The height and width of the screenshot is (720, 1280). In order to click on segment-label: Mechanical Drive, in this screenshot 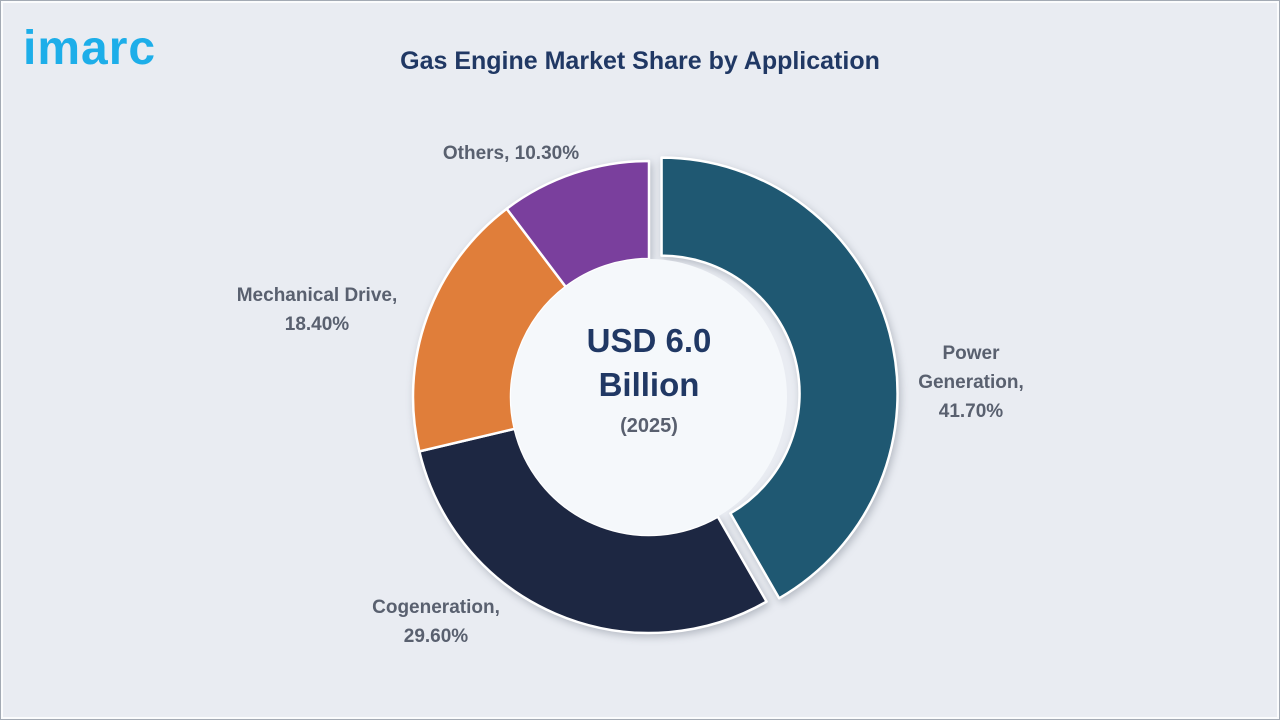, I will do `click(317, 295)`.